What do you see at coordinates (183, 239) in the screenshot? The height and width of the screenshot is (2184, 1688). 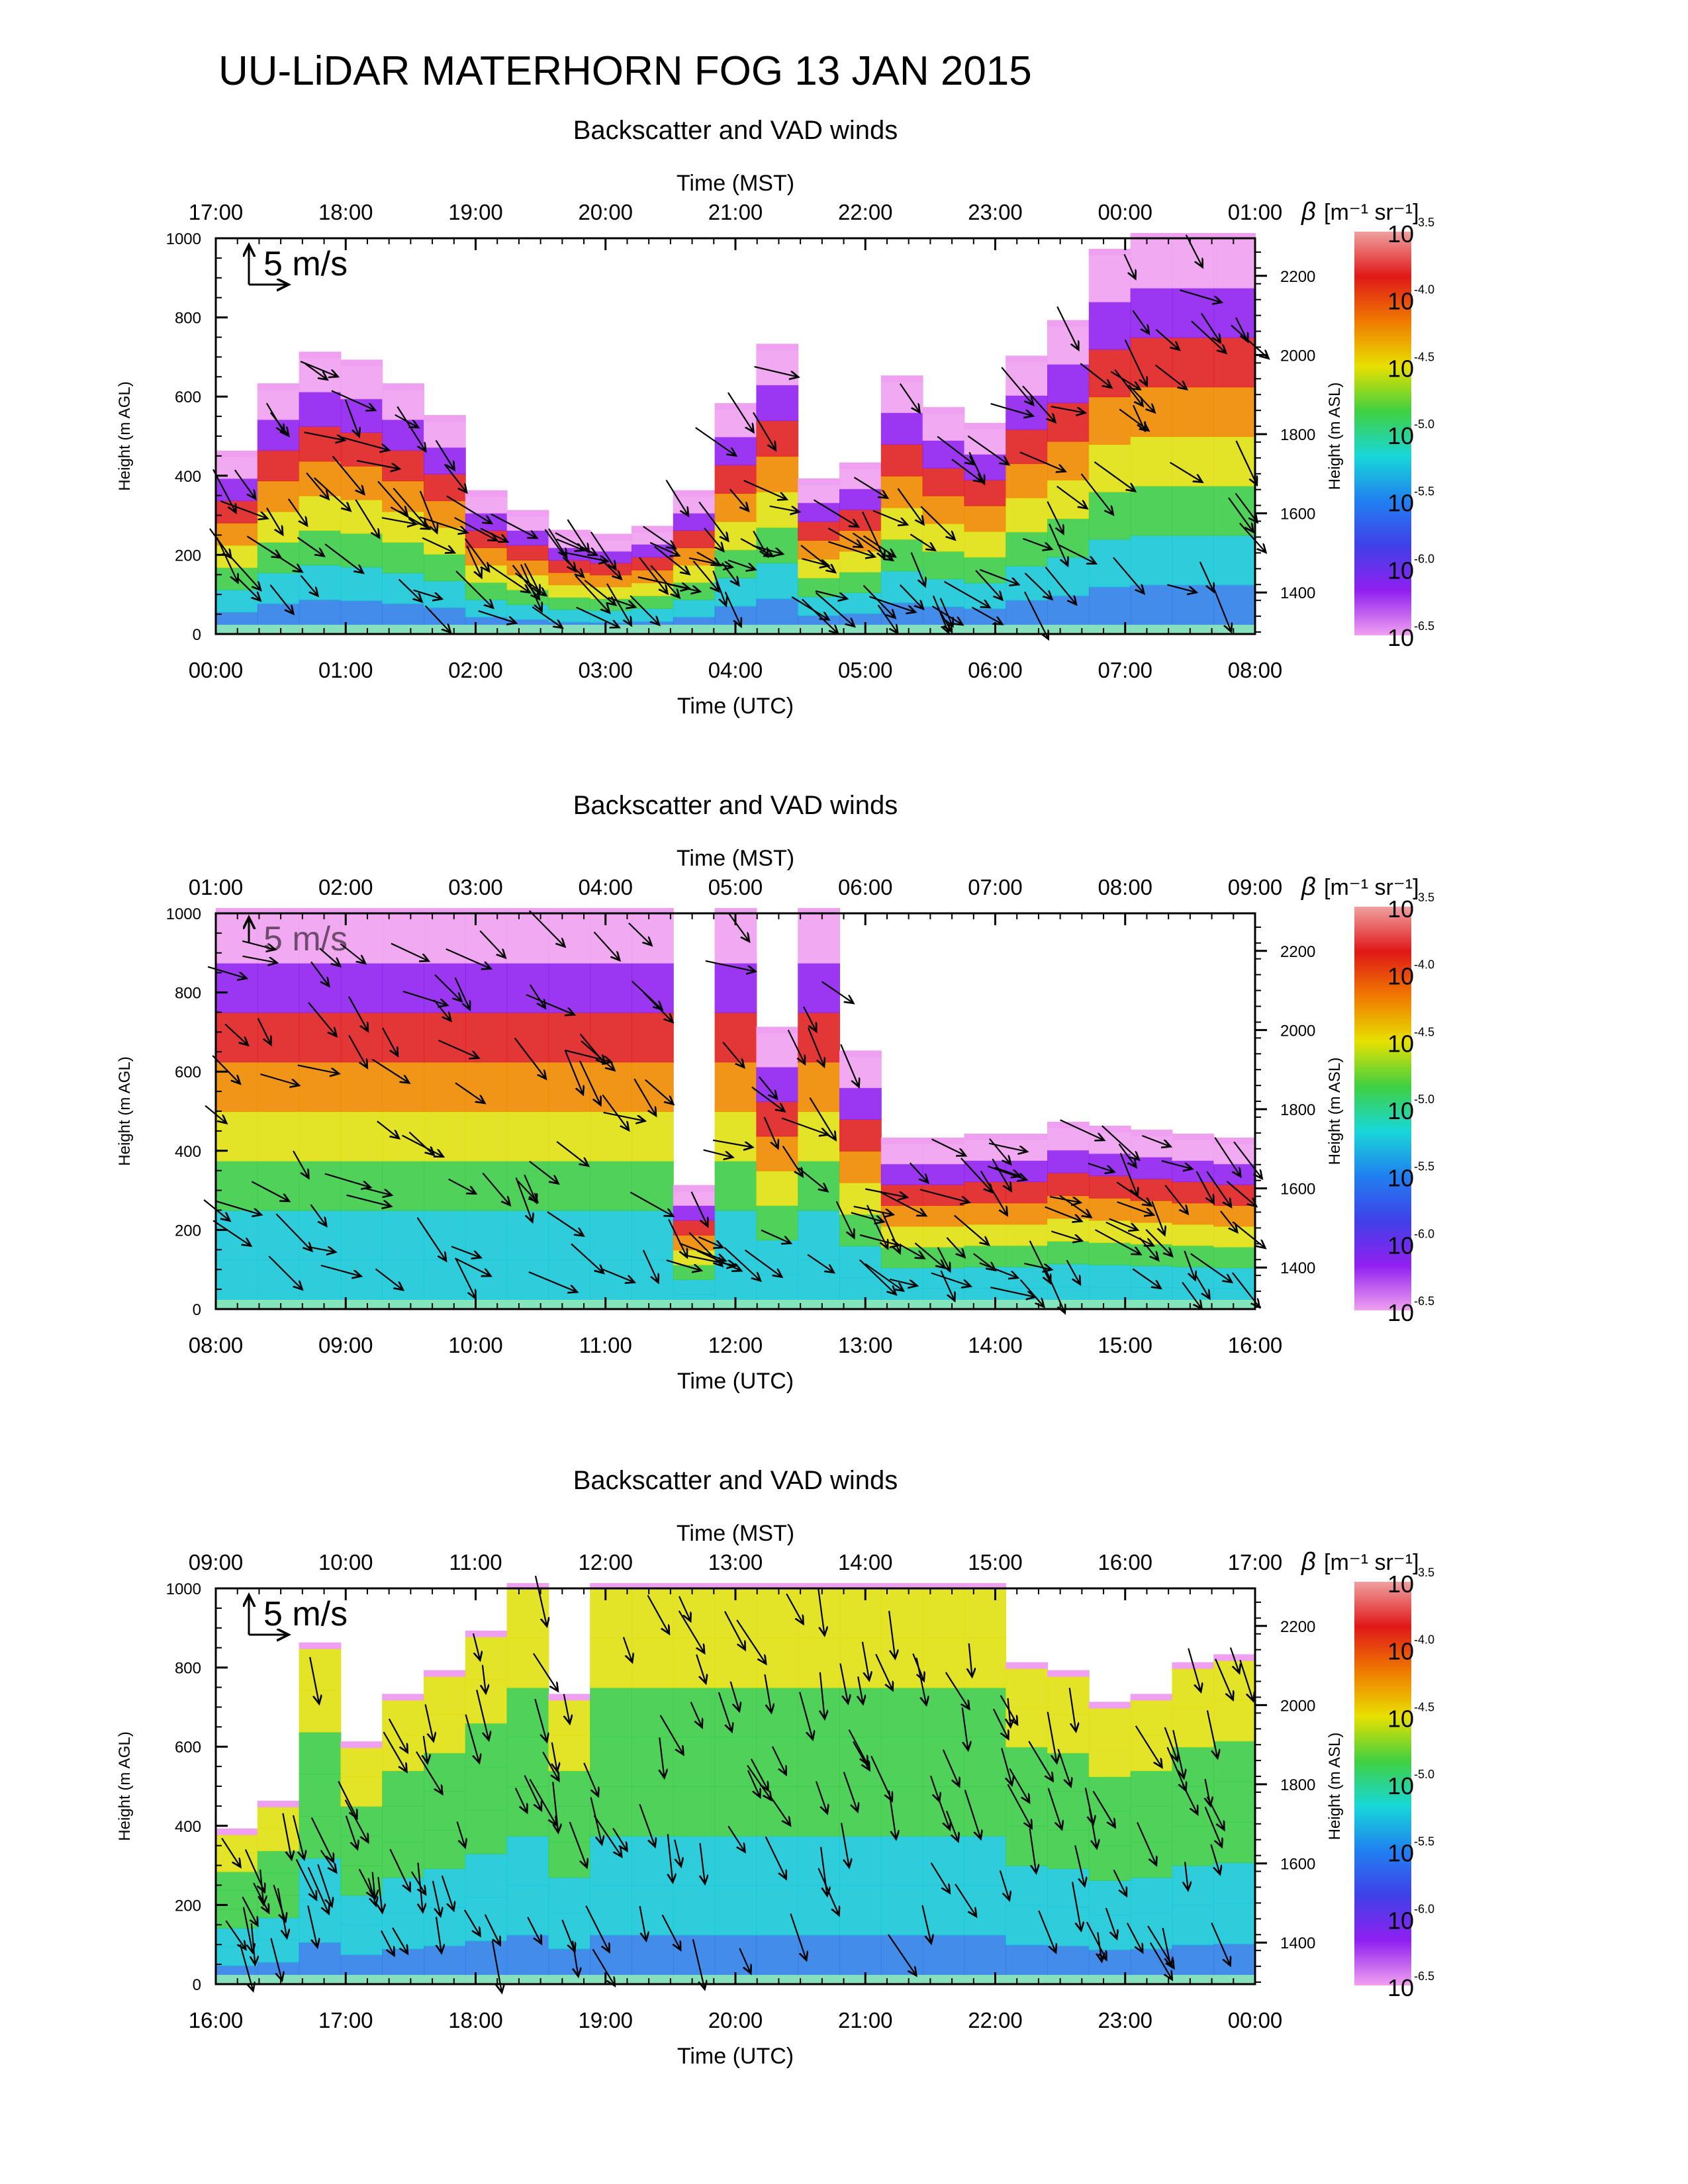 I see `y-tick-label: 1000` at bounding box center [183, 239].